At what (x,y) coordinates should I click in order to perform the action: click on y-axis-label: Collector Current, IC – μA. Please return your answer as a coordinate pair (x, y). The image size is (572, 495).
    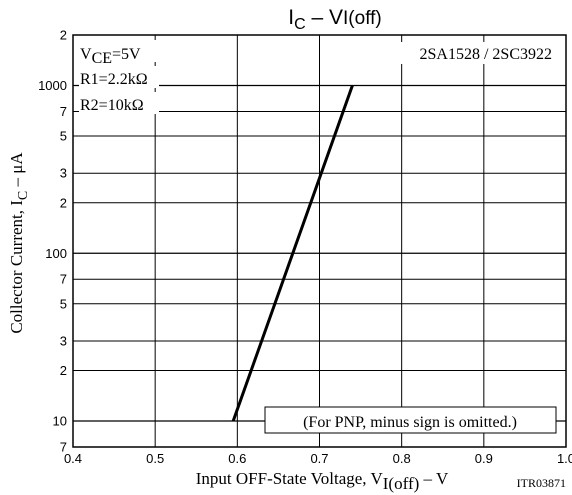
    Looking at the image, I should click on (19, 243).